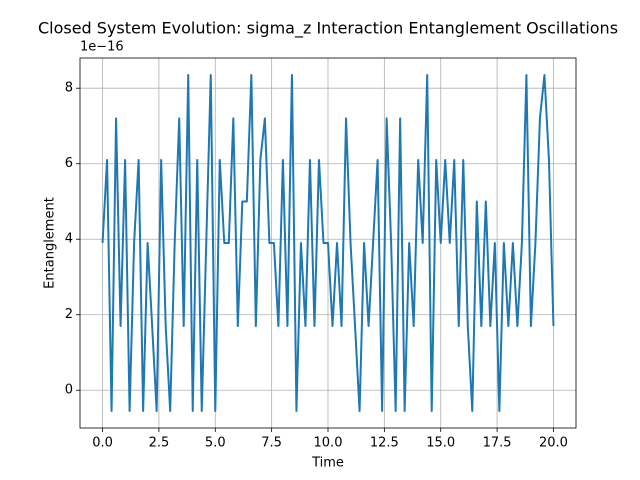  Describe the element at coordinates (69, 88) in the screenshot. I see `y-tick-label: 8` at that location.